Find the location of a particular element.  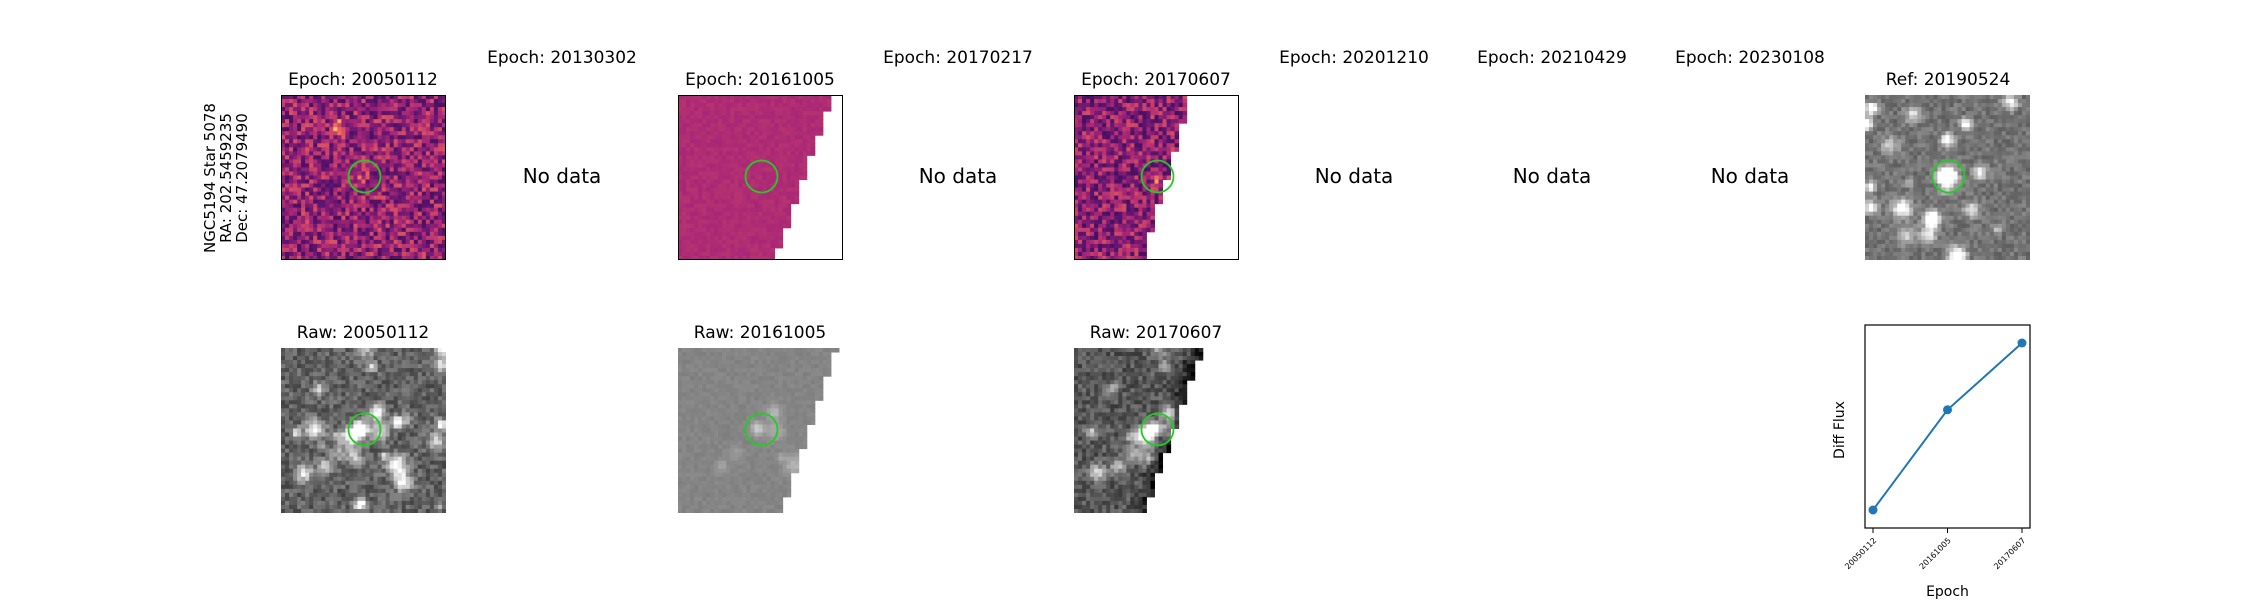

epoch-title-6: Epoch: 20201210 is located at coordinates (1354, 58).